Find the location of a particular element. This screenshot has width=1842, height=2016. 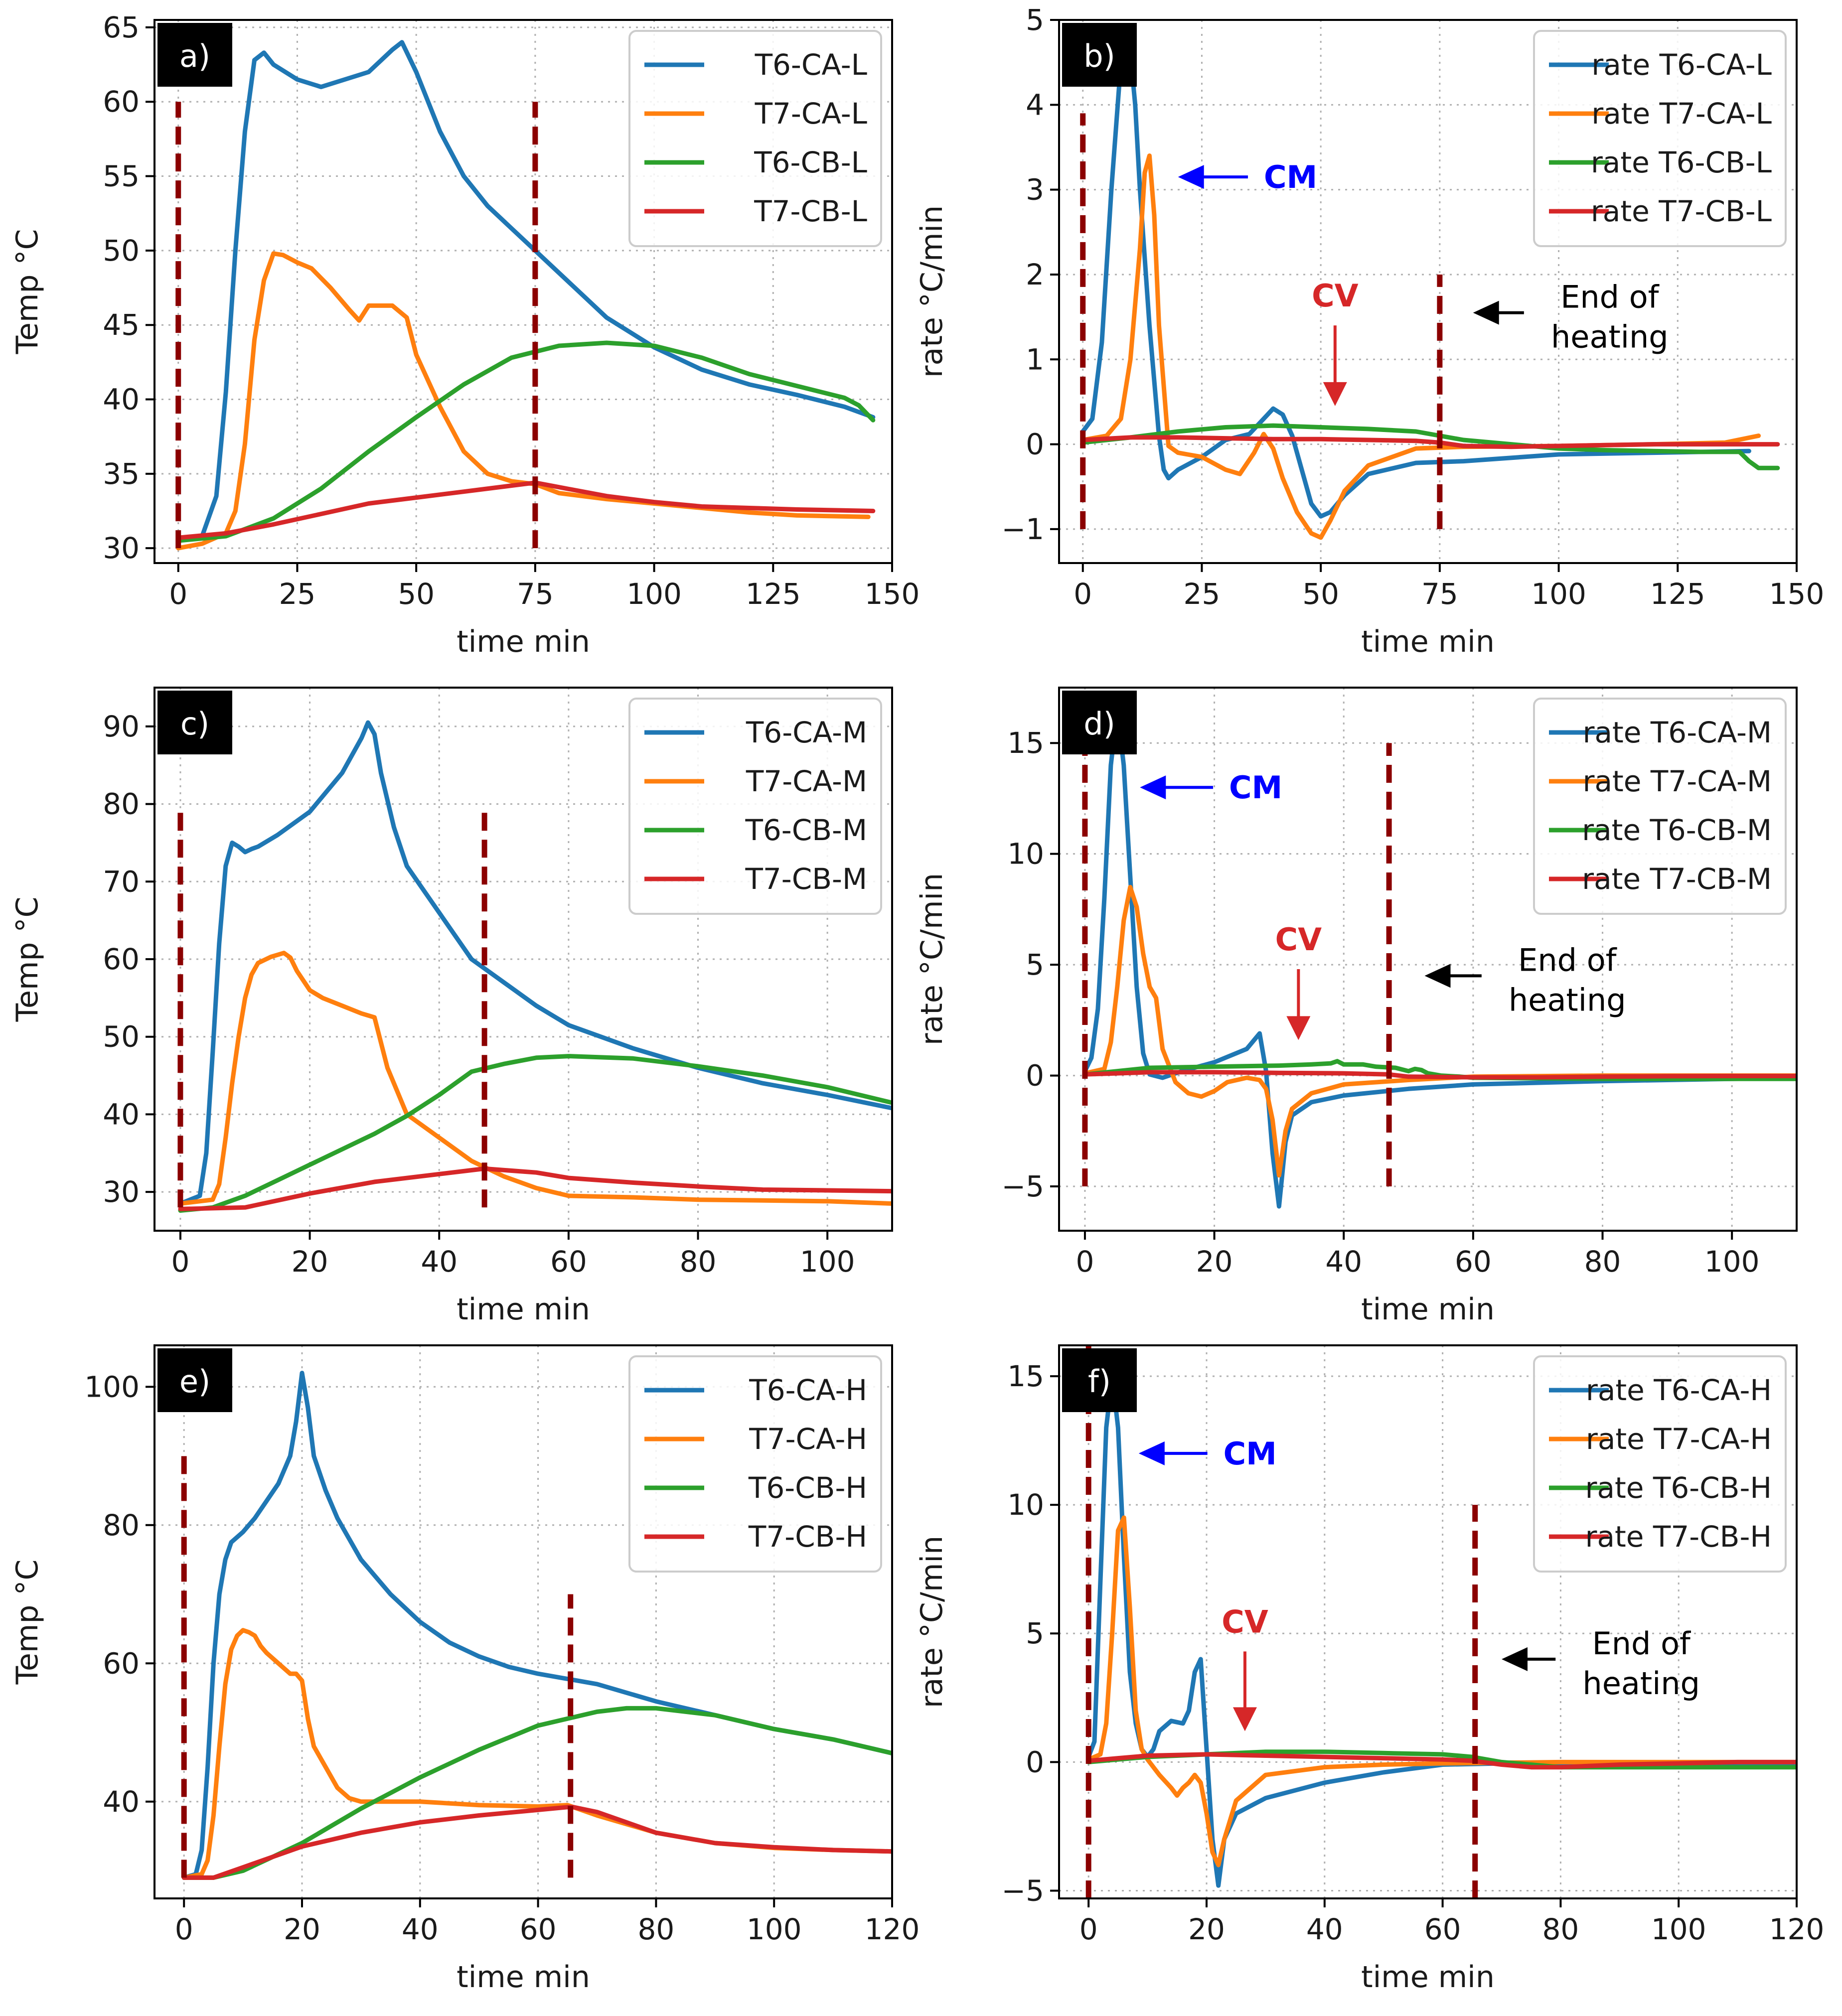

legend-label: rate T7-CA-L is located at coordinates (1681, 114).